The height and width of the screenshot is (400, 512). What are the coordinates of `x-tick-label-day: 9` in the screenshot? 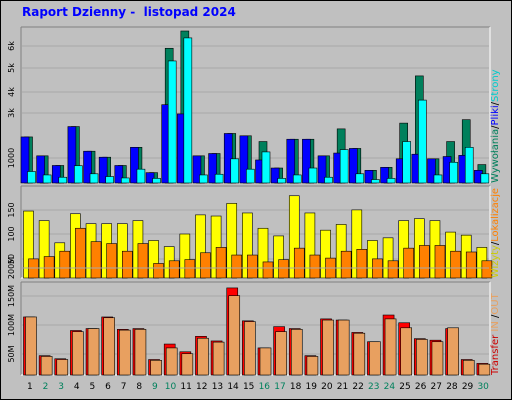 It's located at (155, 387).